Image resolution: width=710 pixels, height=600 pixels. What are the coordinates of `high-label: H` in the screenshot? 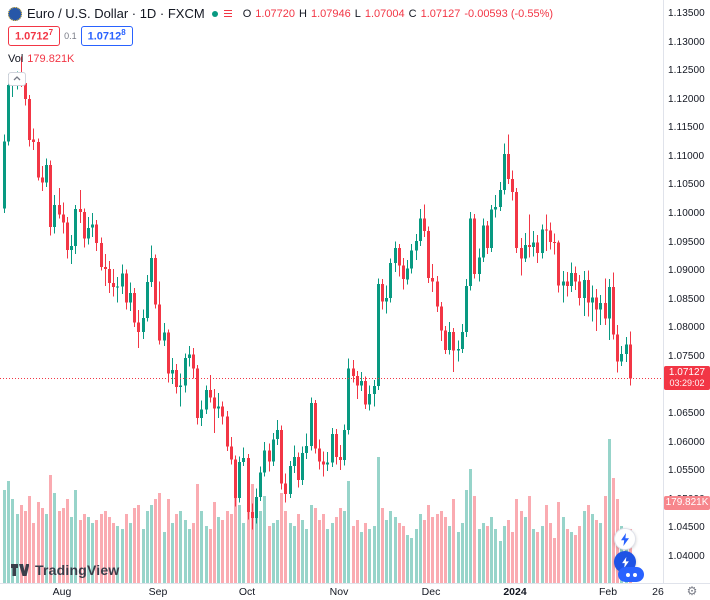 It's located at (303, 13).